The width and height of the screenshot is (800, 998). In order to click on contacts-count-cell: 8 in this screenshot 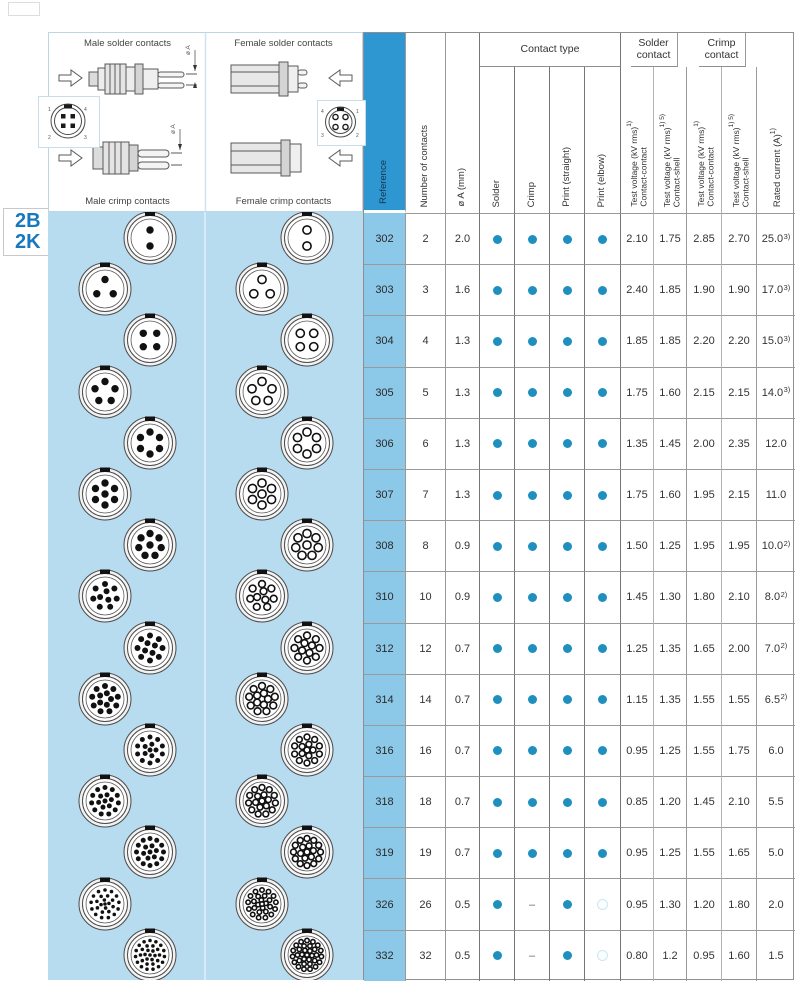, I will do `click(426, 546)`.